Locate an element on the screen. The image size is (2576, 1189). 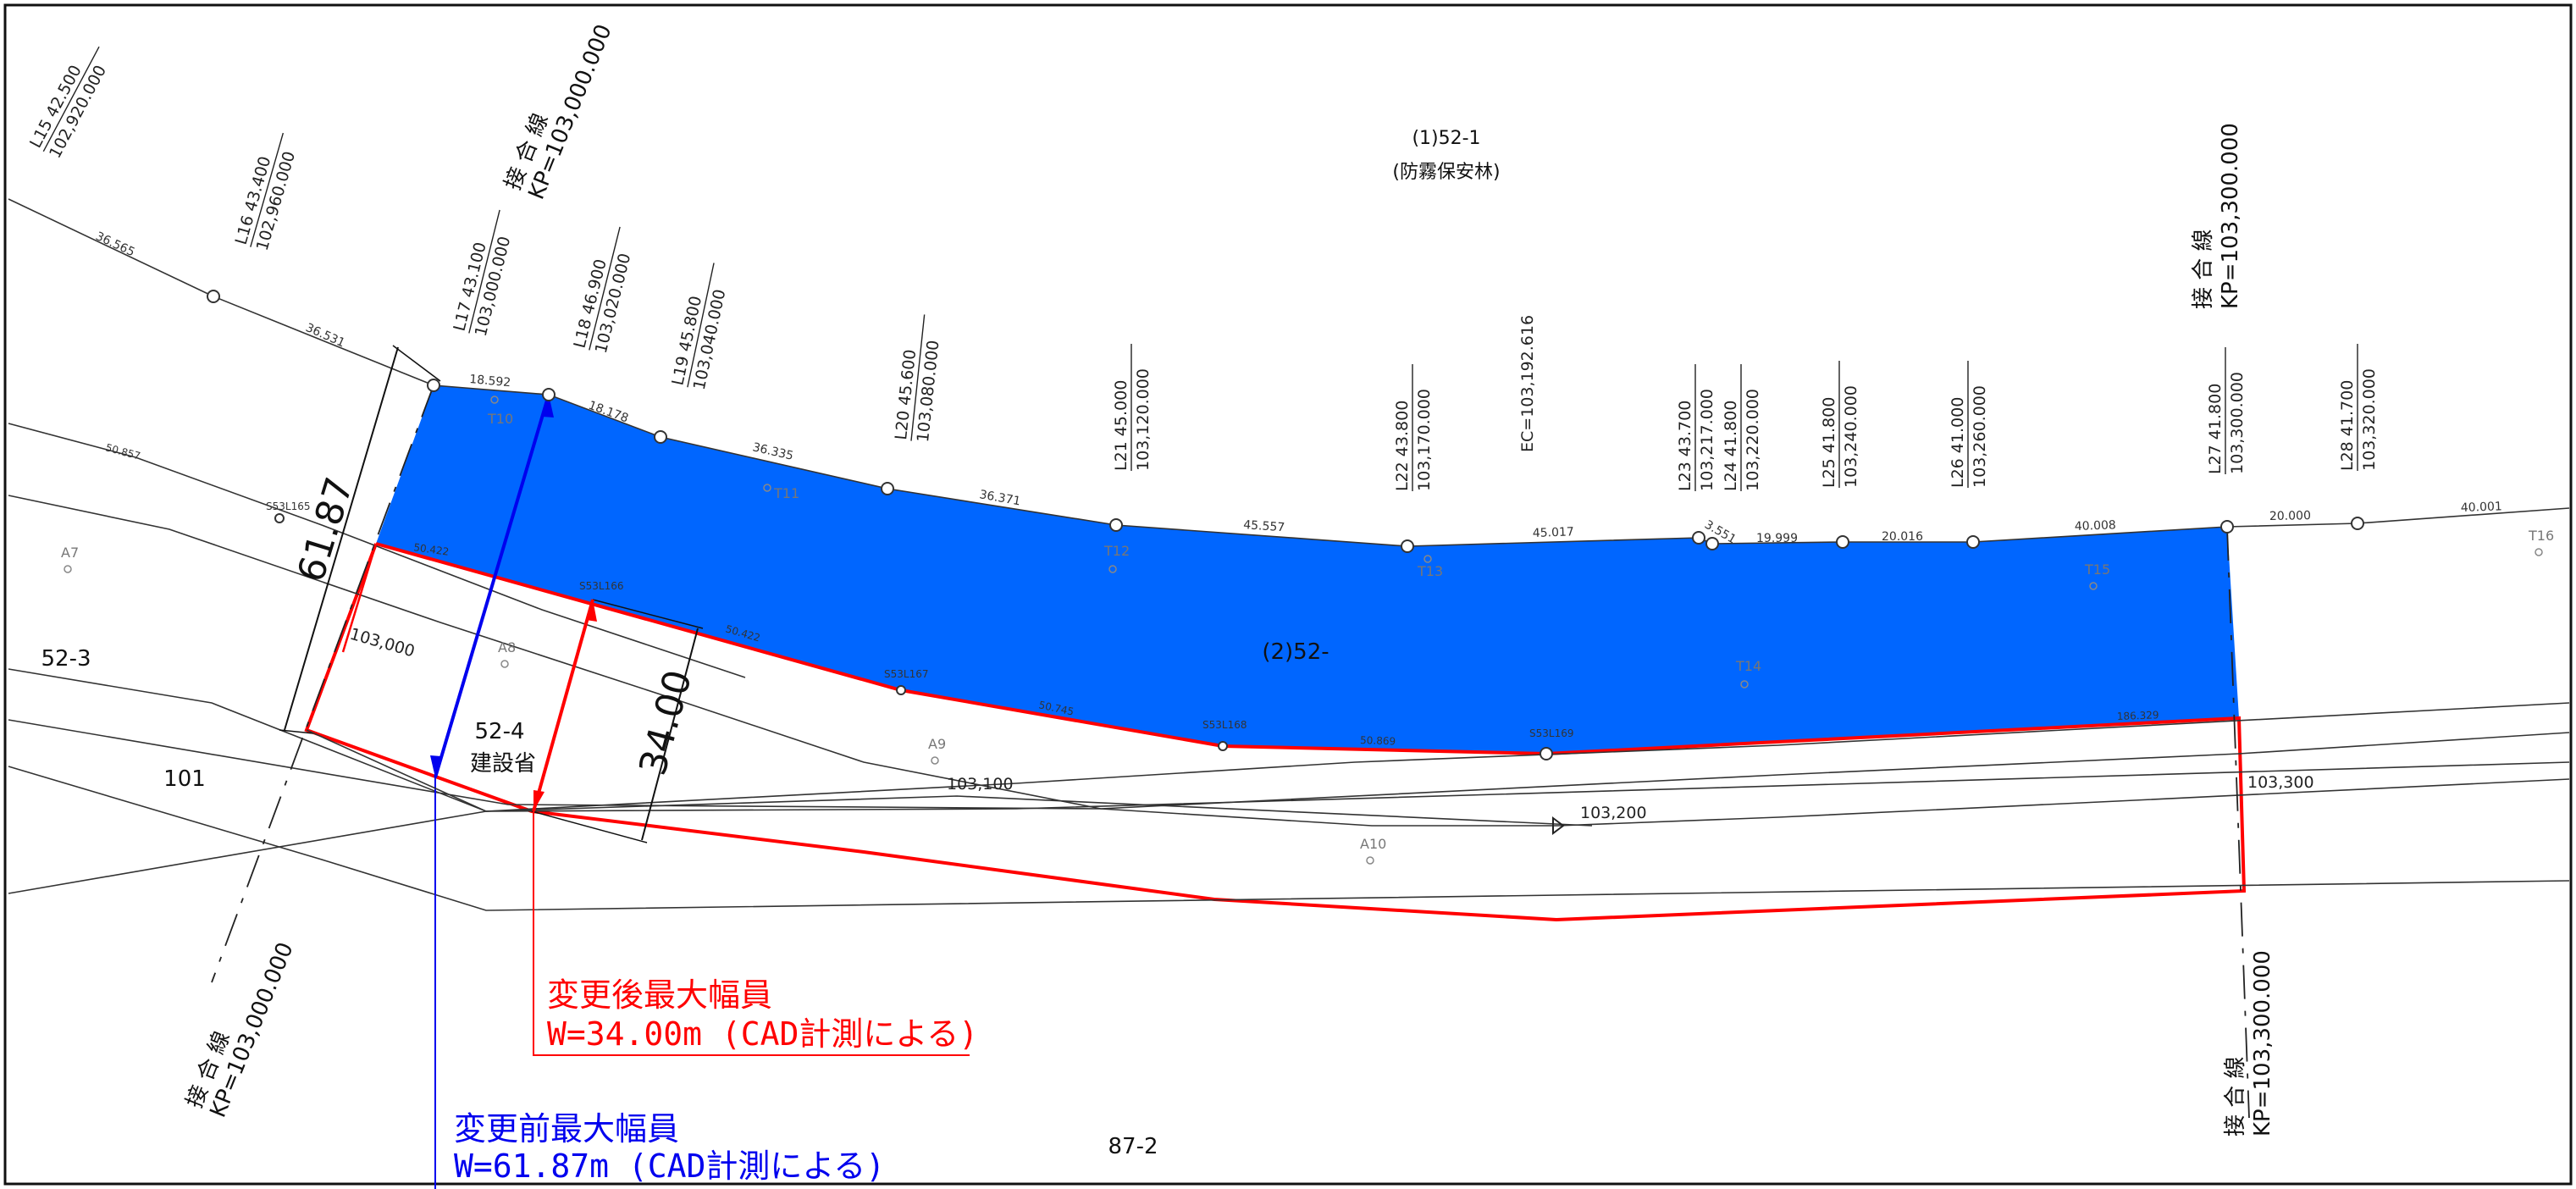
blue-arrow-top is located at coordinates (548, 406).